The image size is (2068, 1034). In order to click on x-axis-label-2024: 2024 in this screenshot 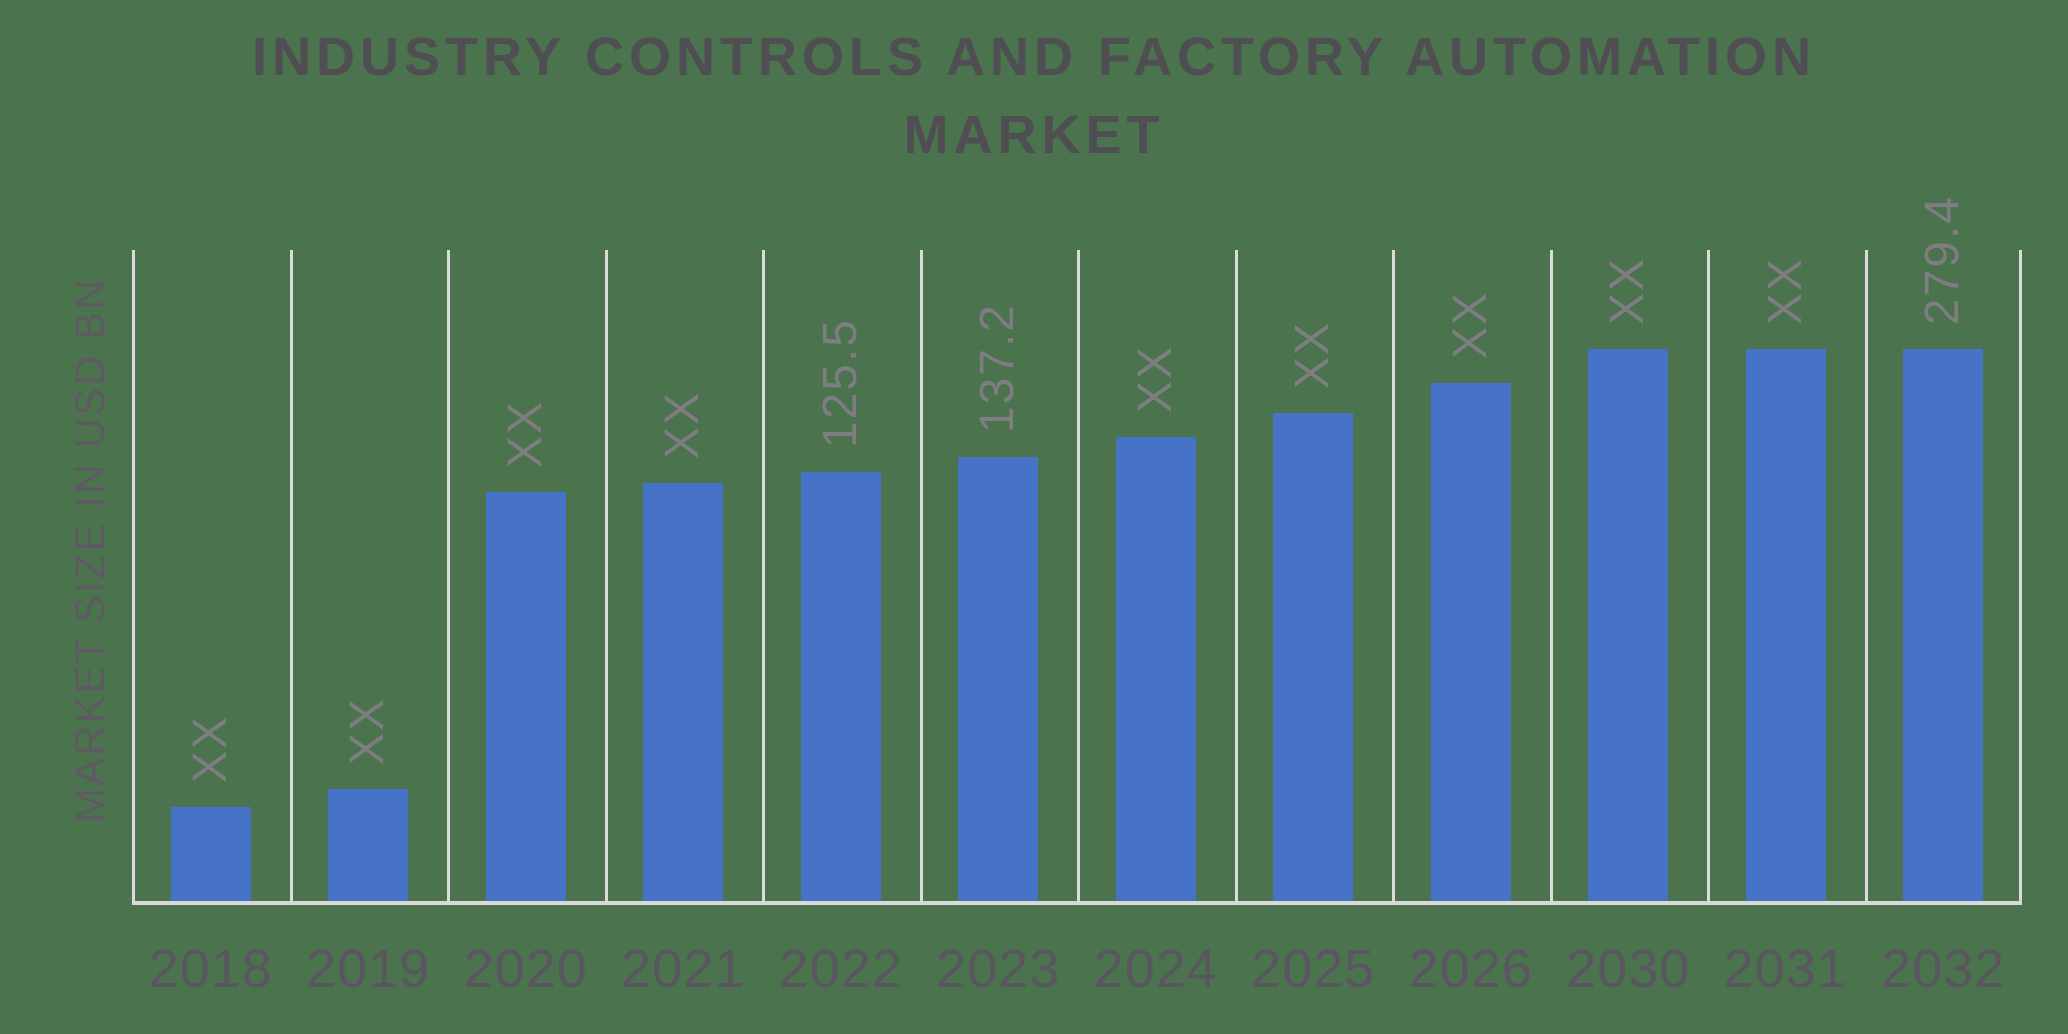, I will do `click(1155, 969)`.